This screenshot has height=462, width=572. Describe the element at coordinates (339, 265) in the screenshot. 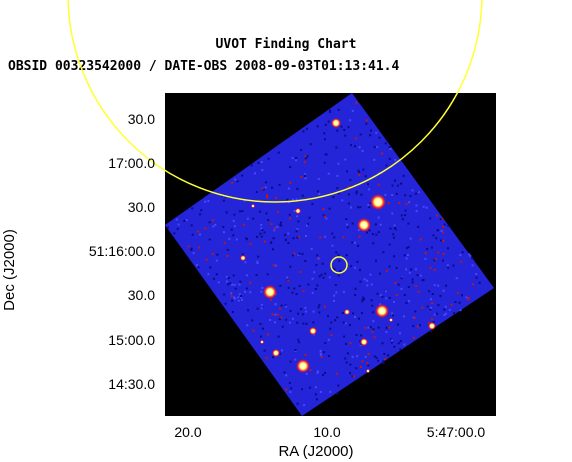

I see `target-circle` at that location.